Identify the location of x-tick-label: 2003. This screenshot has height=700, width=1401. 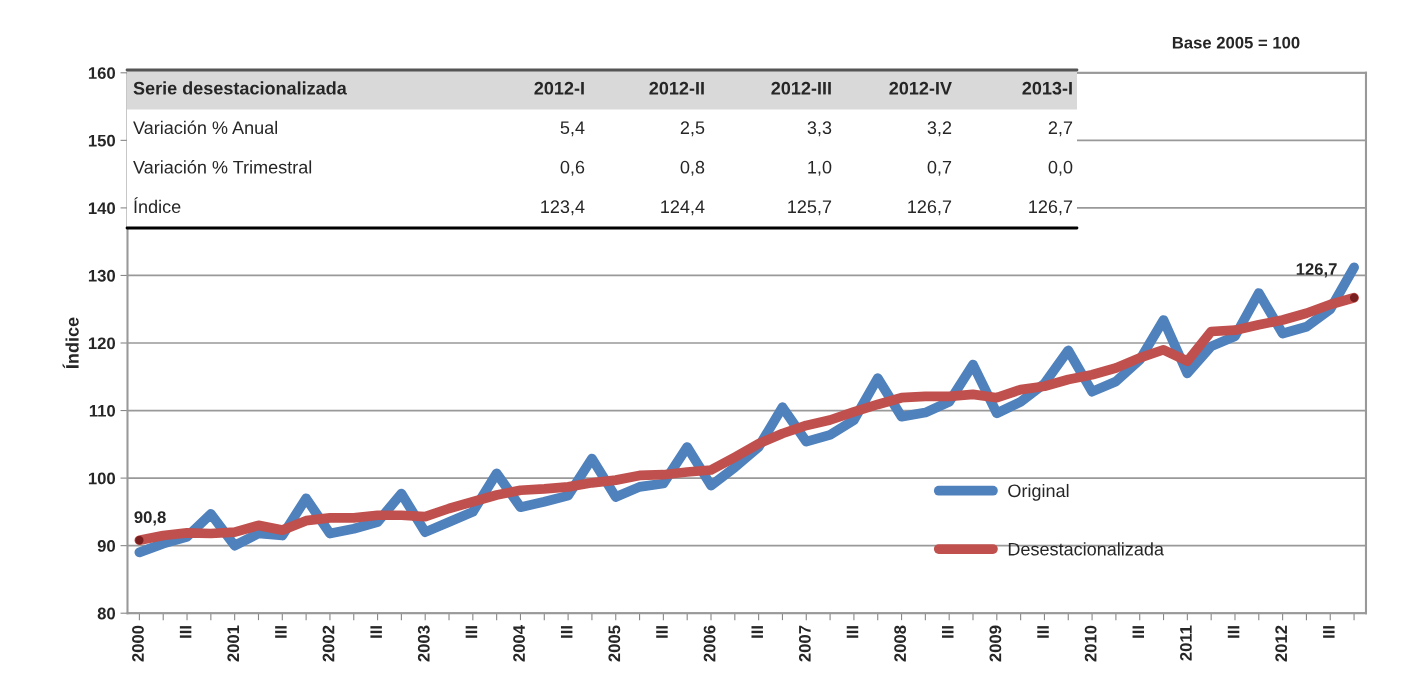
(423, 643).